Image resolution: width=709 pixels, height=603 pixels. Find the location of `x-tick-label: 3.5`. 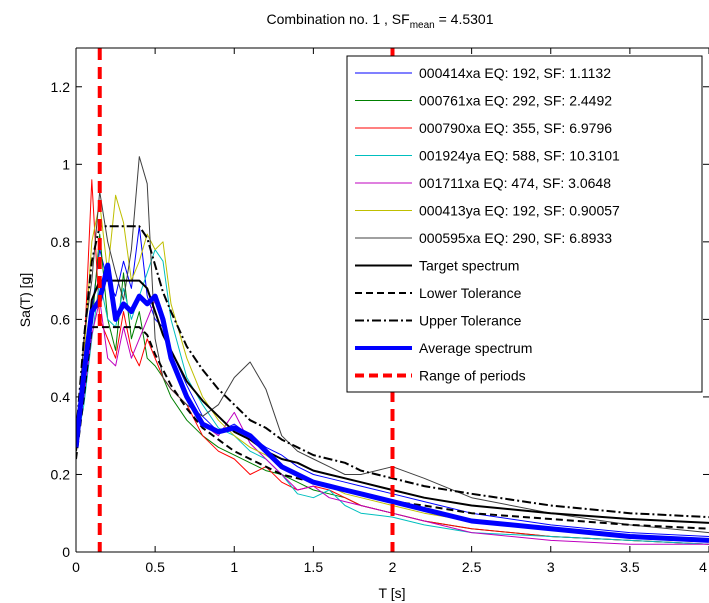

x-tick-label: 3.5 is located at coordinates (630, 567).